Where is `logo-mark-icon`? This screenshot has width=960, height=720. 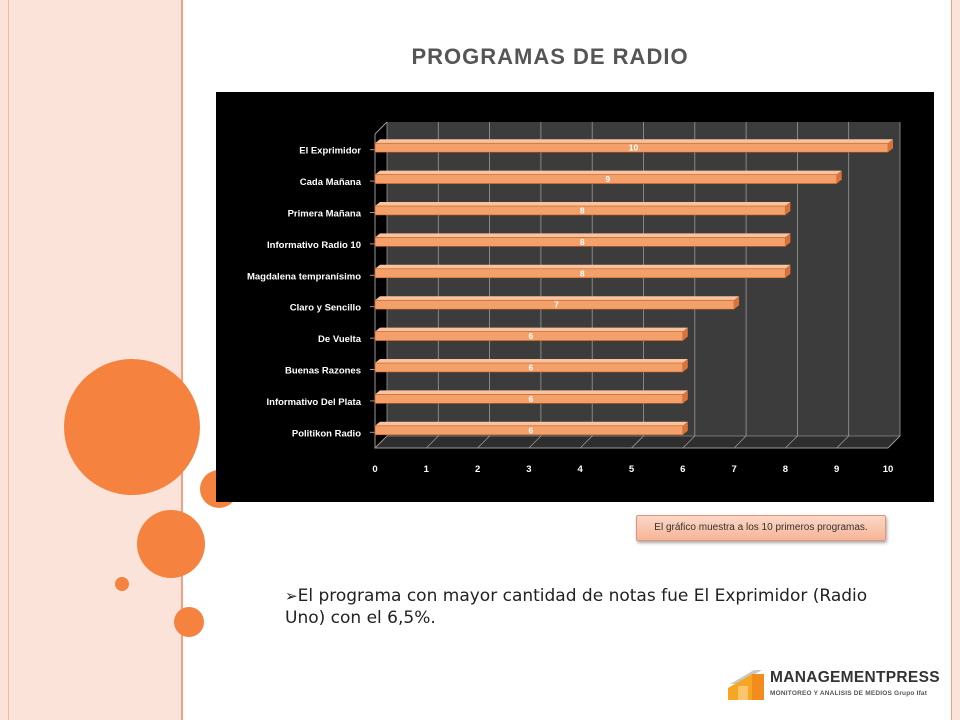 logo-mark-icon is located at coordinates (746, 685).